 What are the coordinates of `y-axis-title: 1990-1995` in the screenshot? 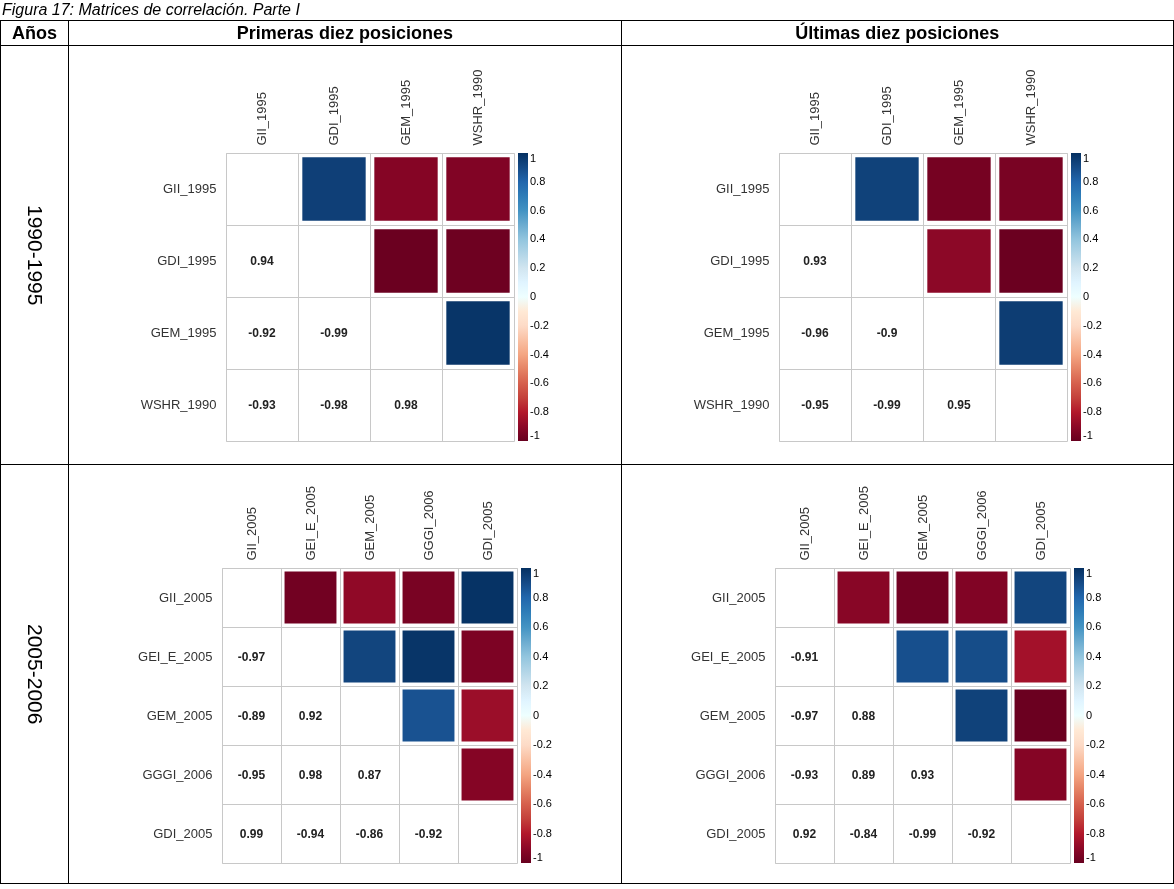 It's located at (34, 255).